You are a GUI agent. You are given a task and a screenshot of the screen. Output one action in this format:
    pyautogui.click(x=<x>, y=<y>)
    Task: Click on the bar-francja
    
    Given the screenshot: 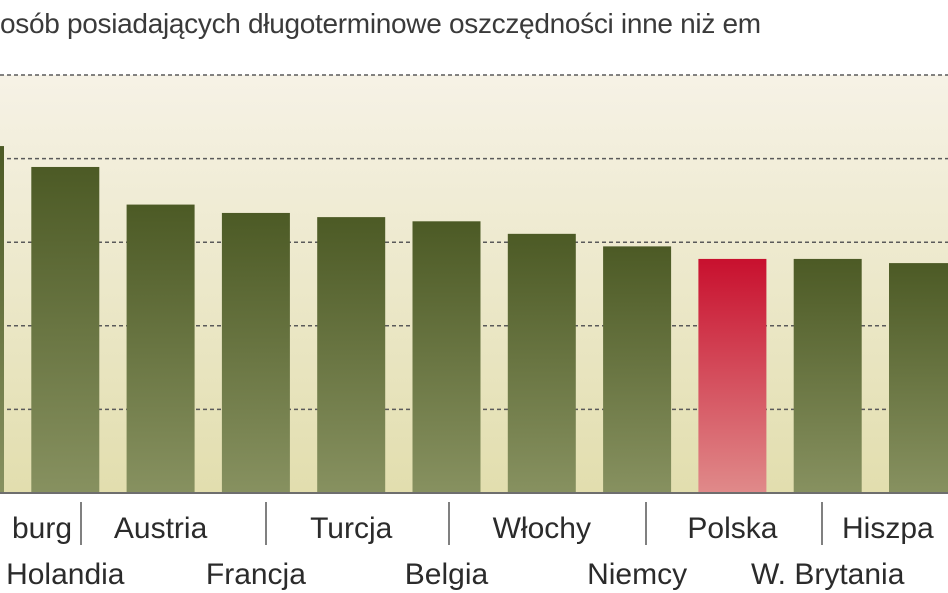 What is the action you would take?
    pyautogui.click(x=255, y=352)
    